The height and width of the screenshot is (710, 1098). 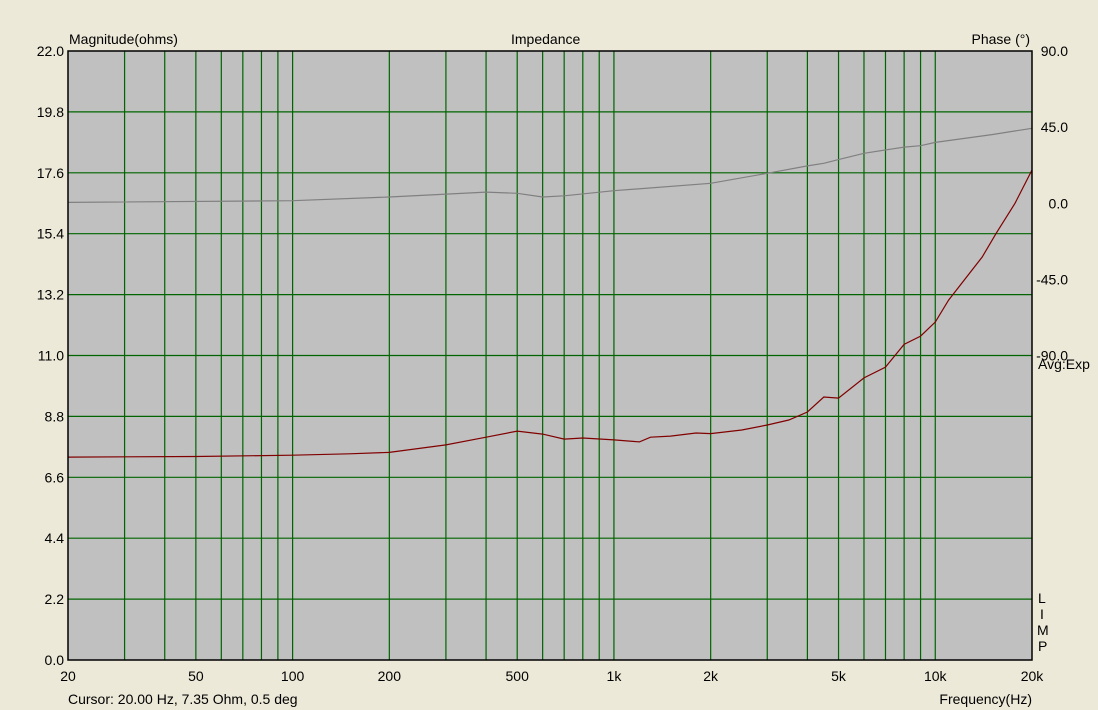 I want to click on cursor-readout: Cursor: 20.00 Hz, 7.35 Ohm, 0.5 deg, so click(x=183, y=699).